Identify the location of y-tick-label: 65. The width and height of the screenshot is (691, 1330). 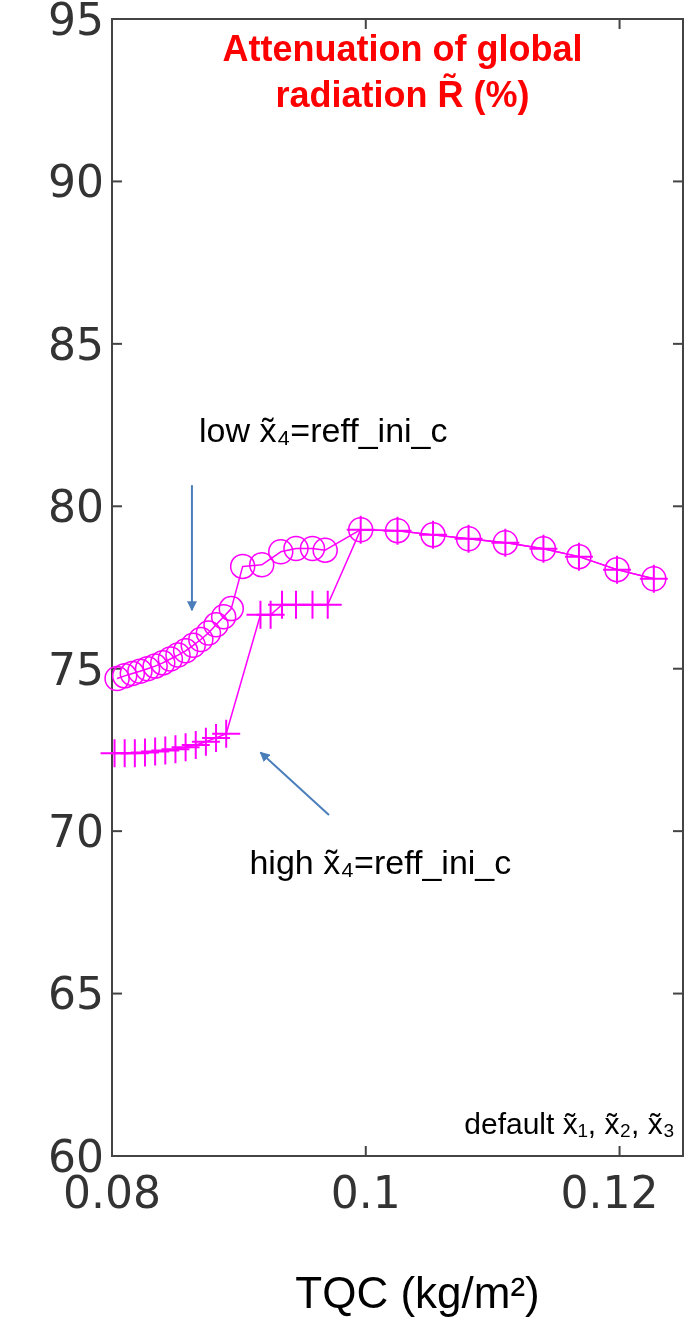
(76, 994).